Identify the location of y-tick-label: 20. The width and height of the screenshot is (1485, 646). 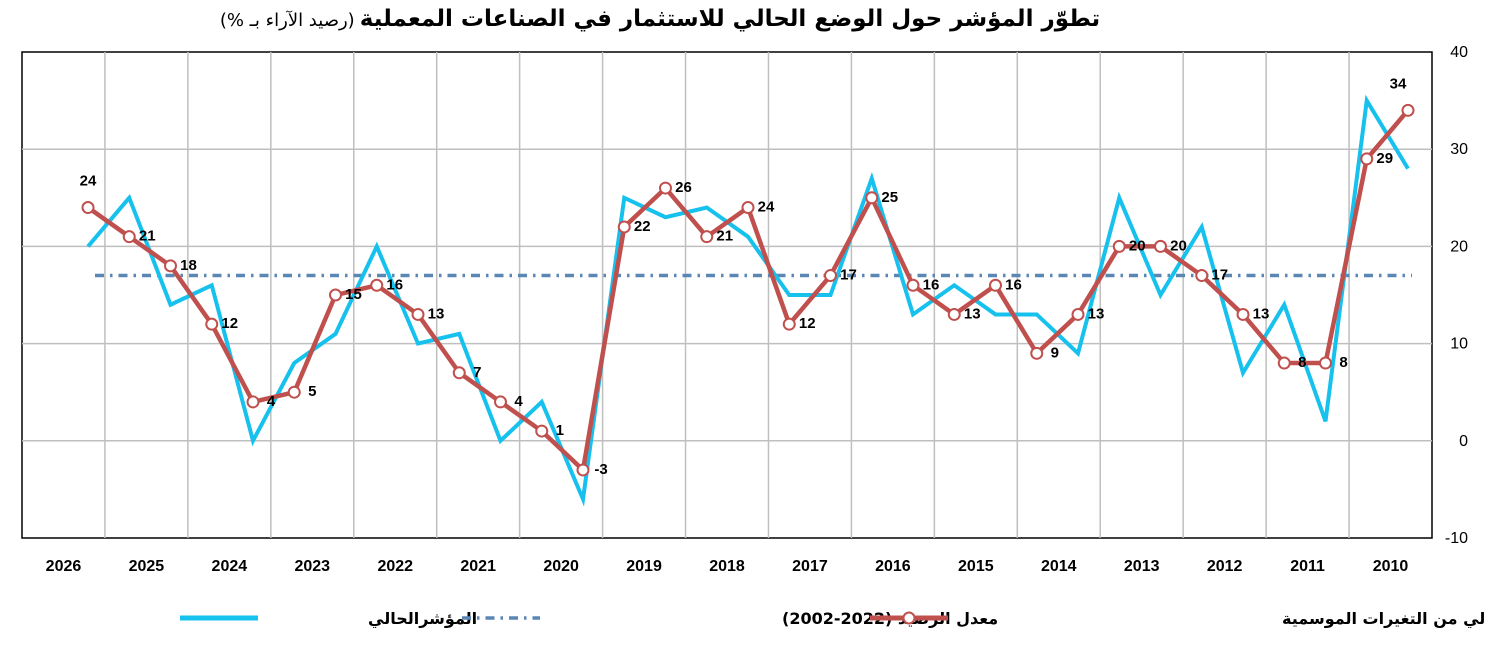
(1459, 246).